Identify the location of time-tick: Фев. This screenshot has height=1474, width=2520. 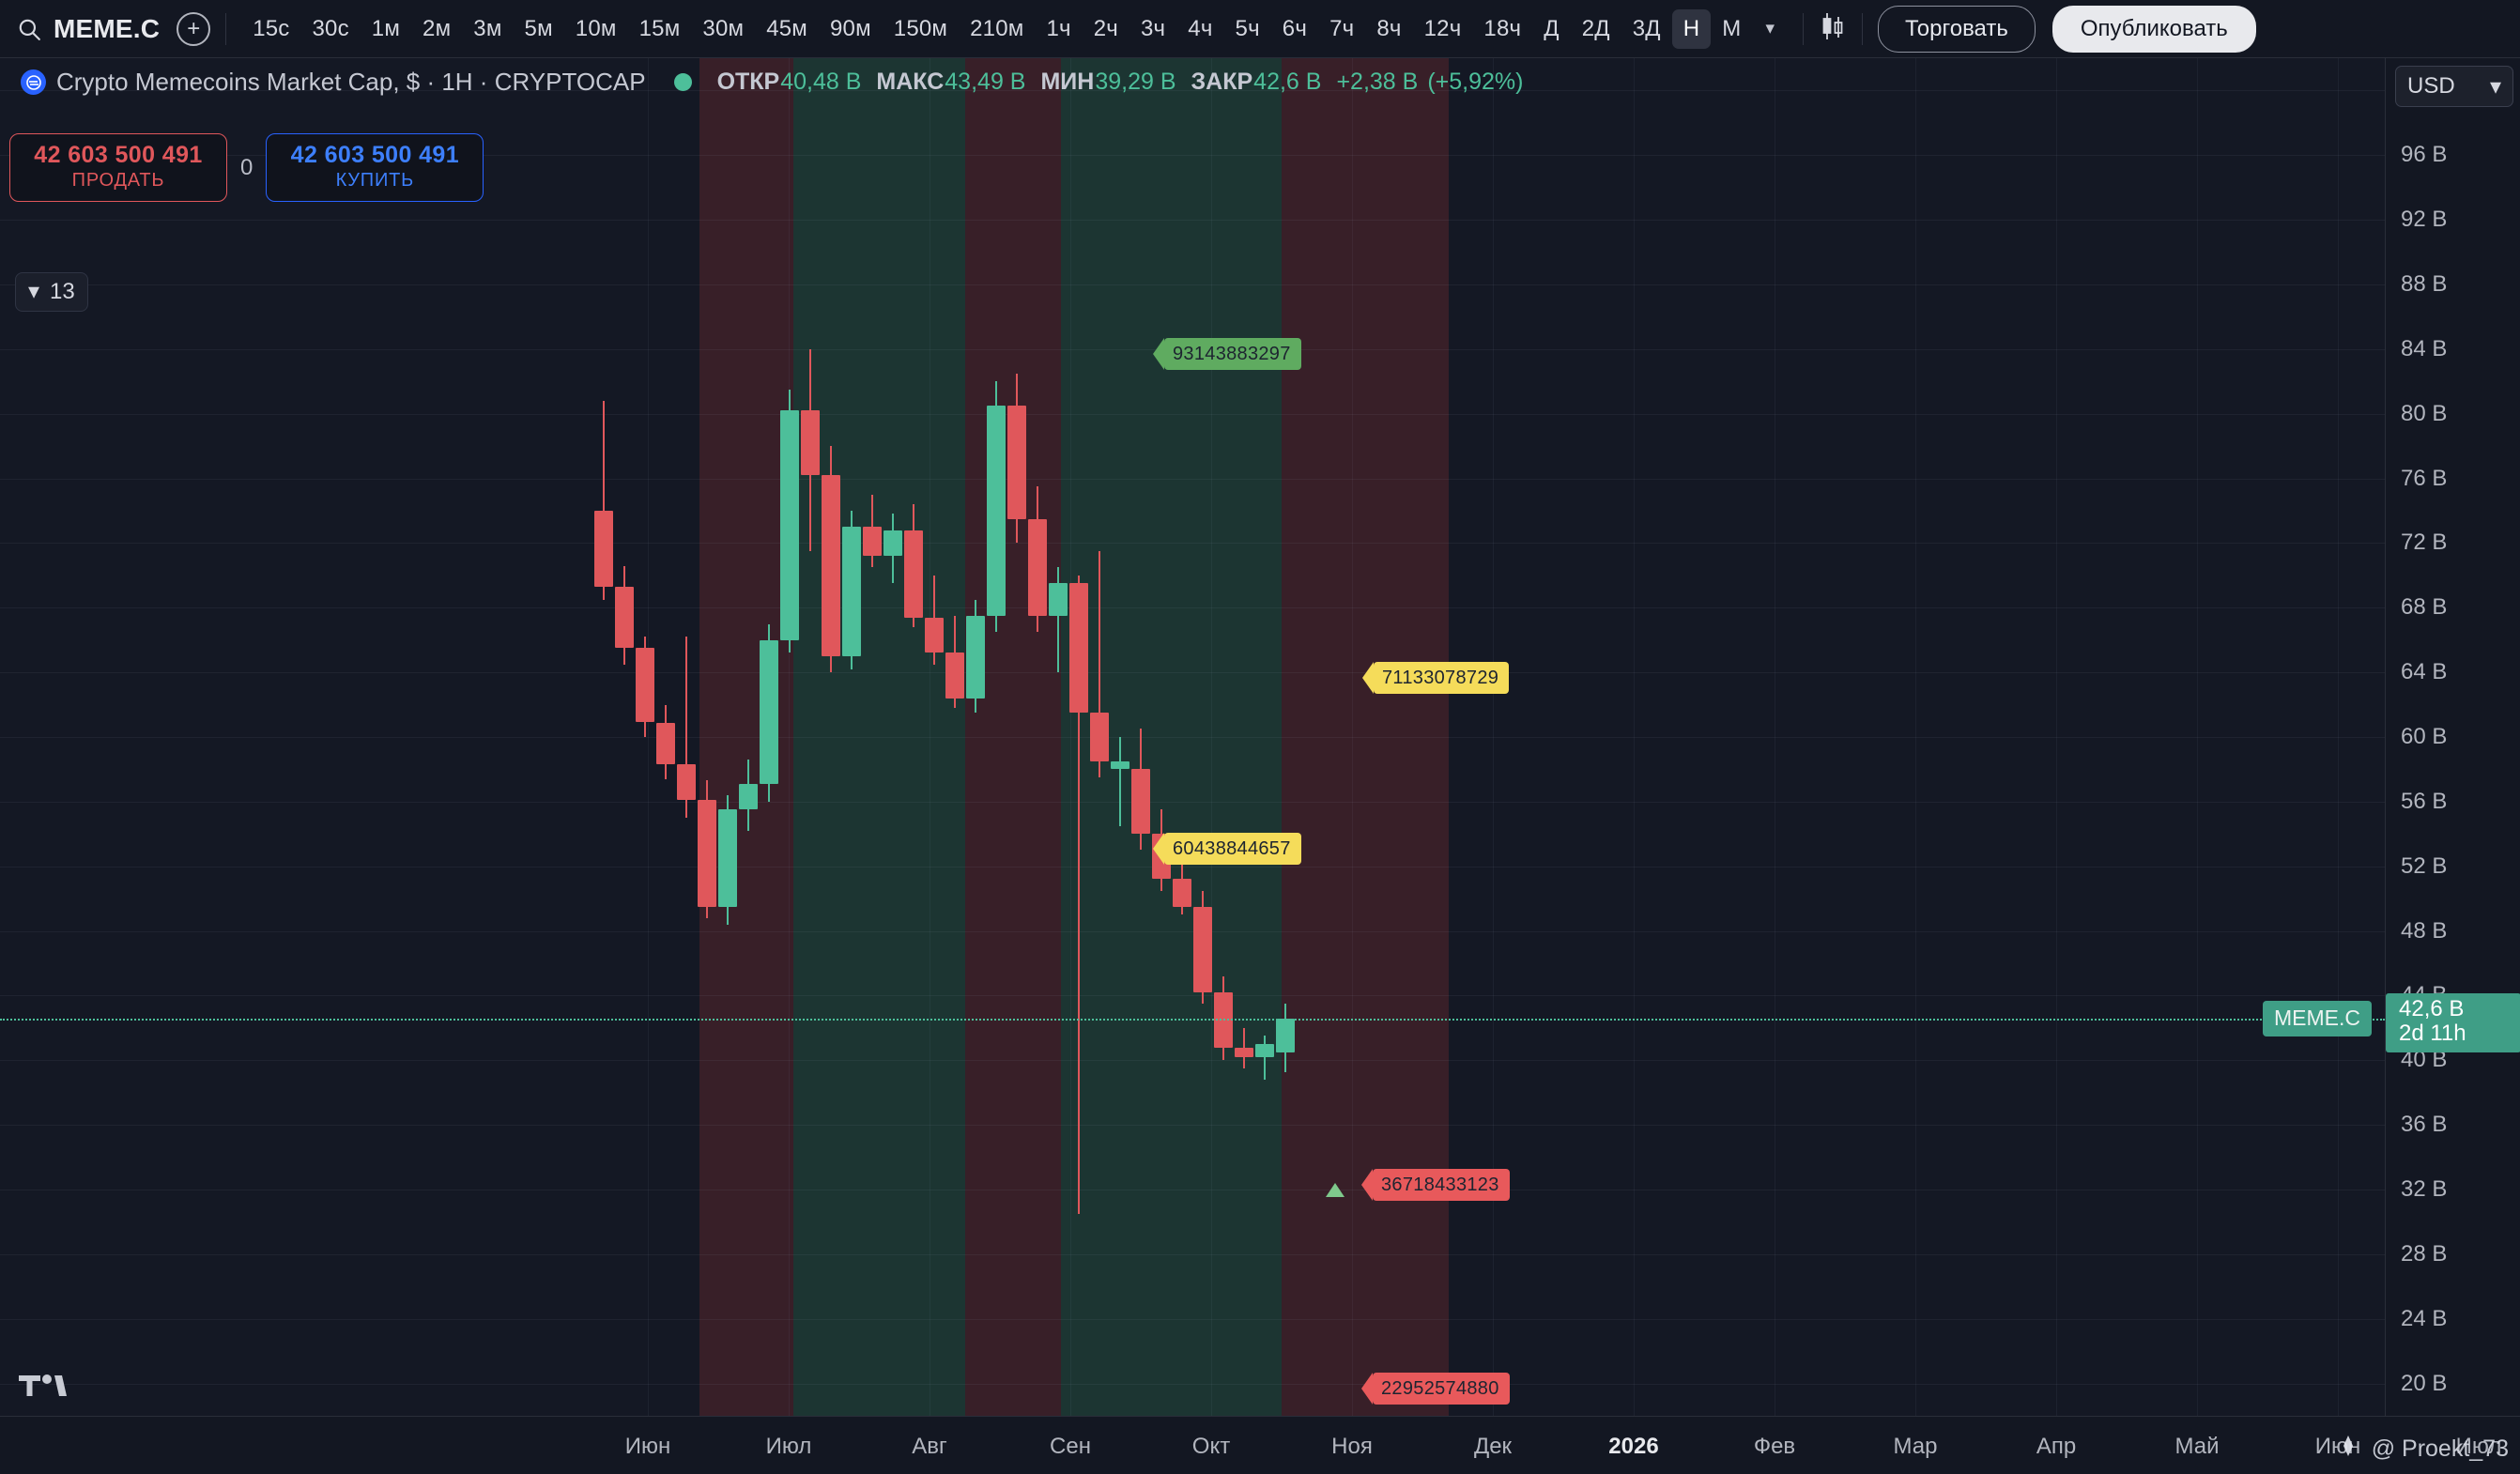
(1774, 1446).